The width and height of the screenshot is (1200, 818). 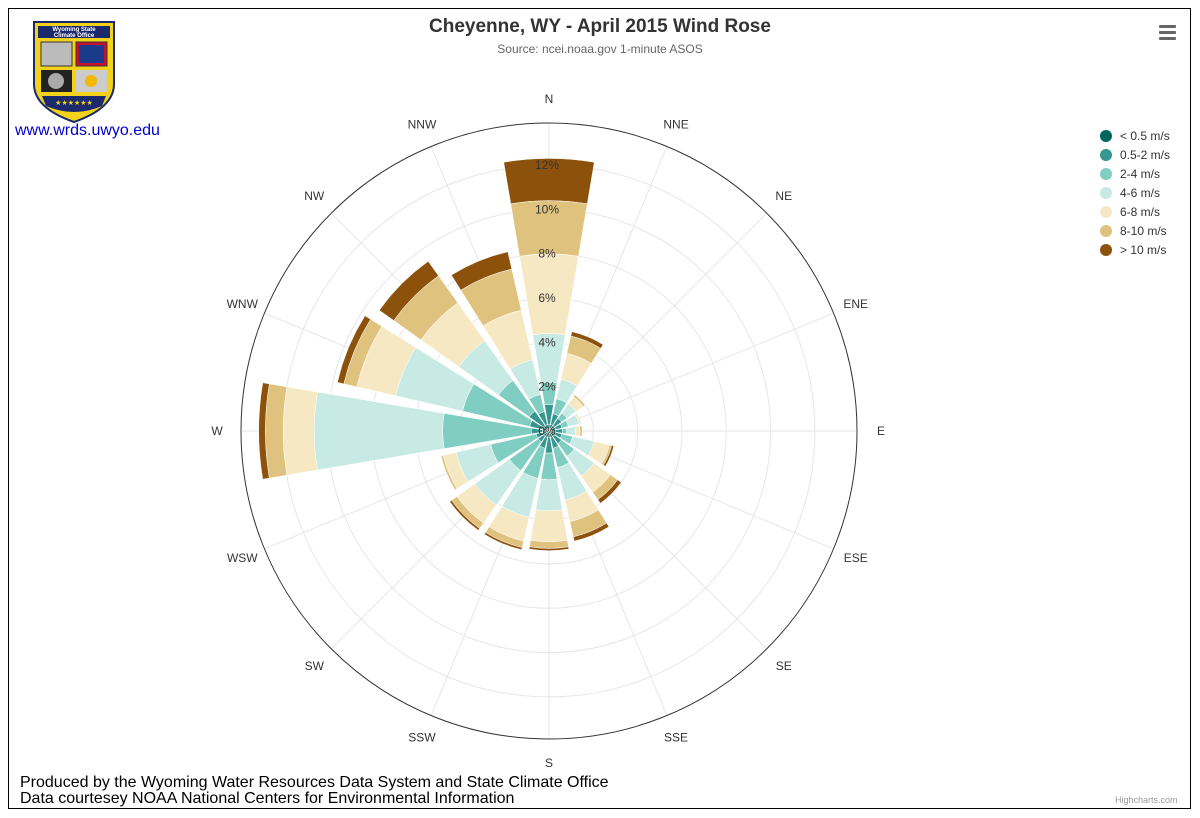 I want to click on direction-label-w: W, so click(x=217, y=431).